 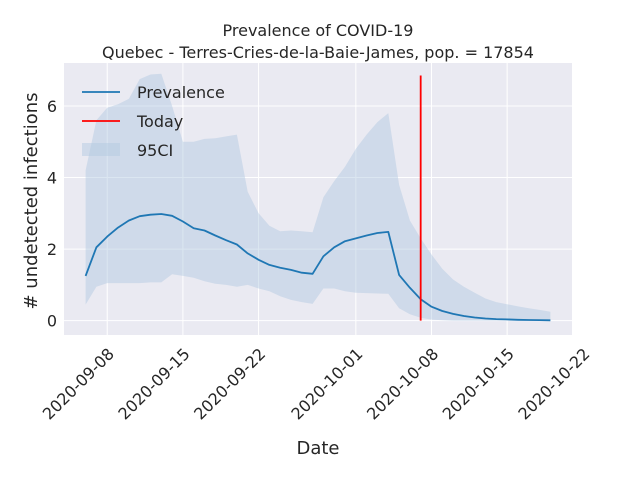 What do you see at coordinates (326, 383) in the screenshot?
I see `x-tick-label: 2020-10-01` at bounding box center [326, 383].